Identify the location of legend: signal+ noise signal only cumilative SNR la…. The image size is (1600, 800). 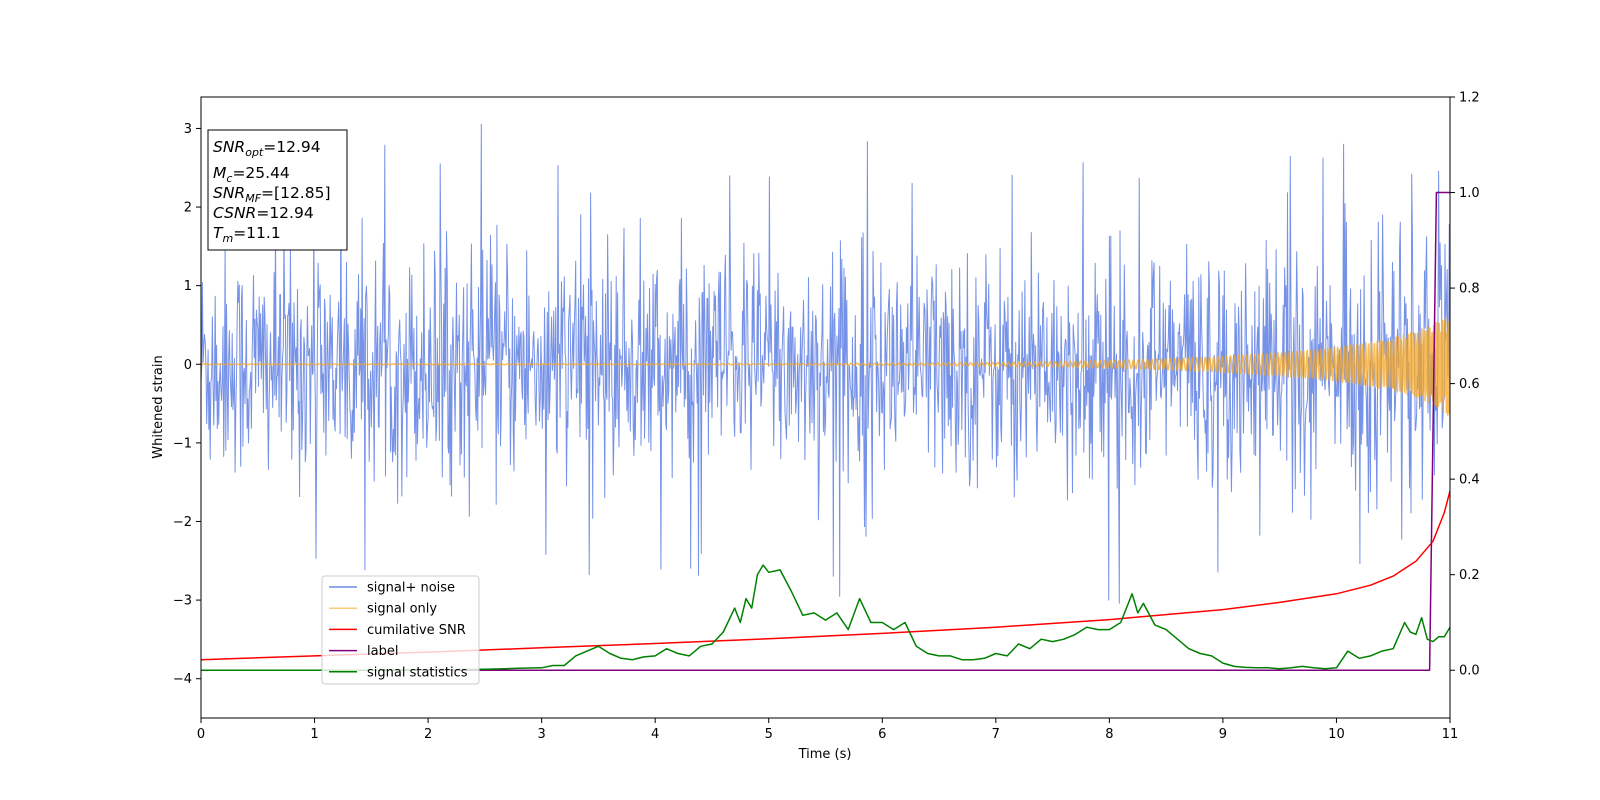
(400, 630).